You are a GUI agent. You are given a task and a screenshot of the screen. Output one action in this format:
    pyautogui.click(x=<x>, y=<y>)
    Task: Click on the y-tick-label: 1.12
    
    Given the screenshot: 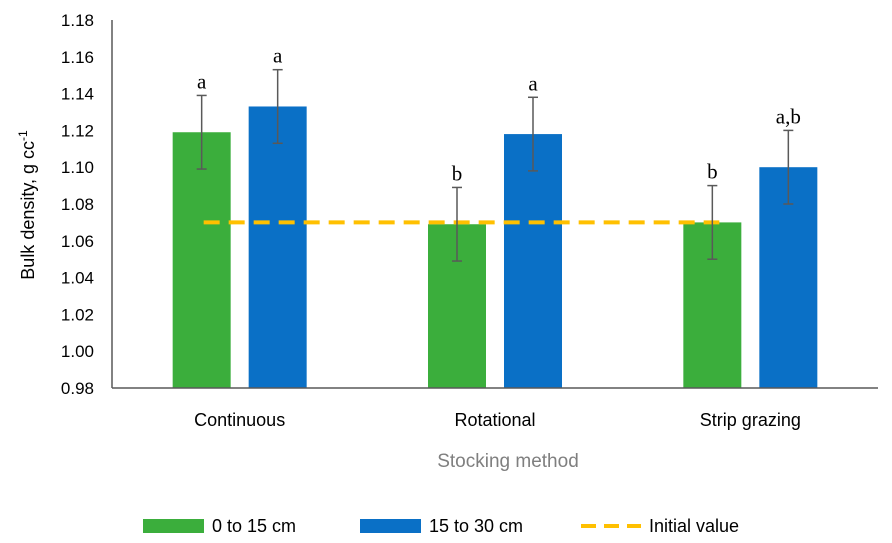 What is the action you would take?
    pyautogui.click(x=77, y=130)
    